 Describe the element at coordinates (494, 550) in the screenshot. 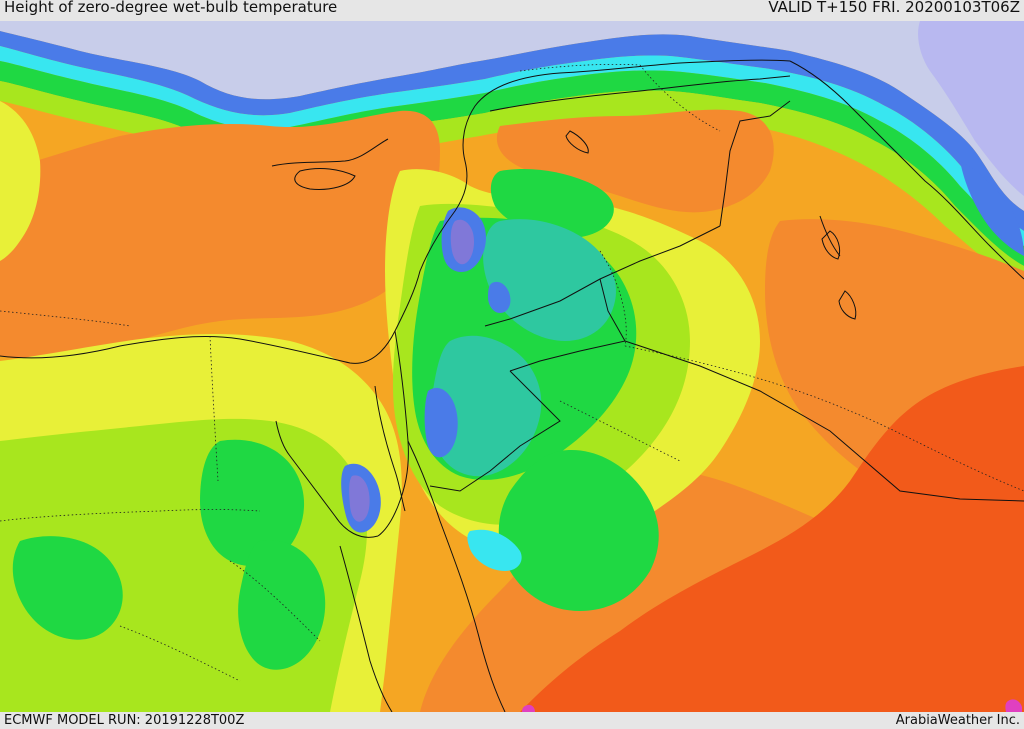

I see `cyan-saudi-nw` at that location.